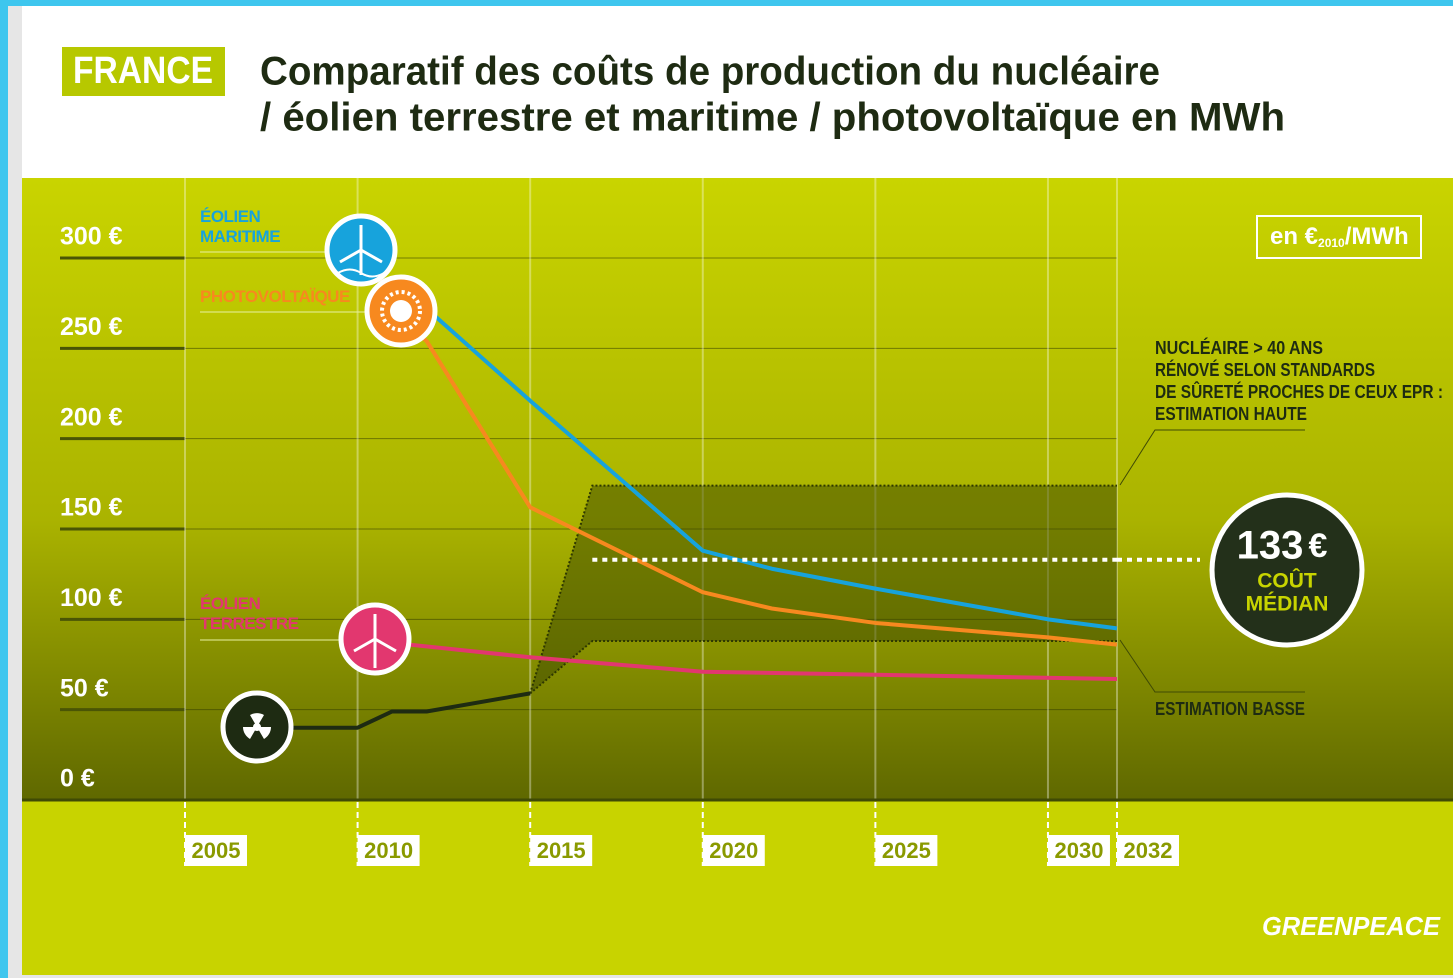 Image resolution: width=1453 pixels, height=978 pixels. Describe the element at coordinates (361, 250) in the screenshot. I see `icon-offshore` at that location.